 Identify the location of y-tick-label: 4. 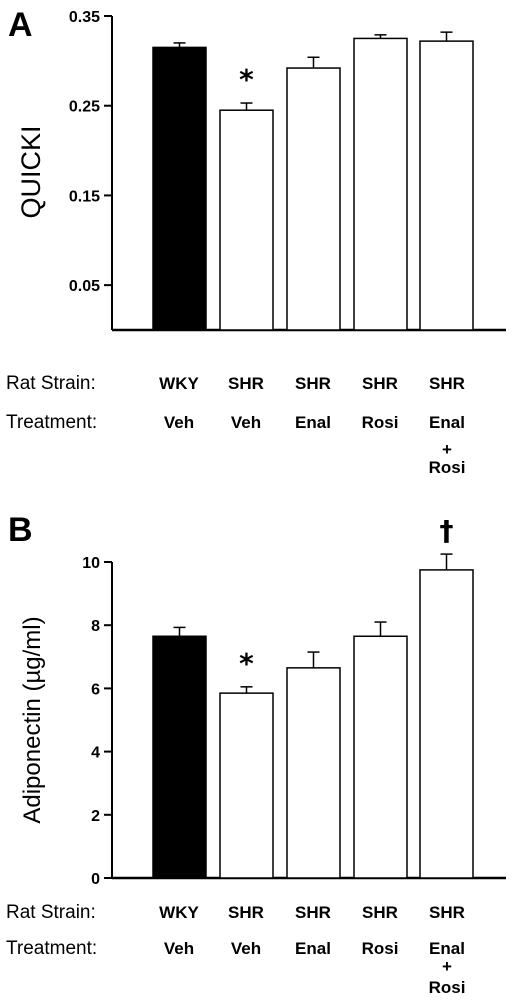
(95, 753).